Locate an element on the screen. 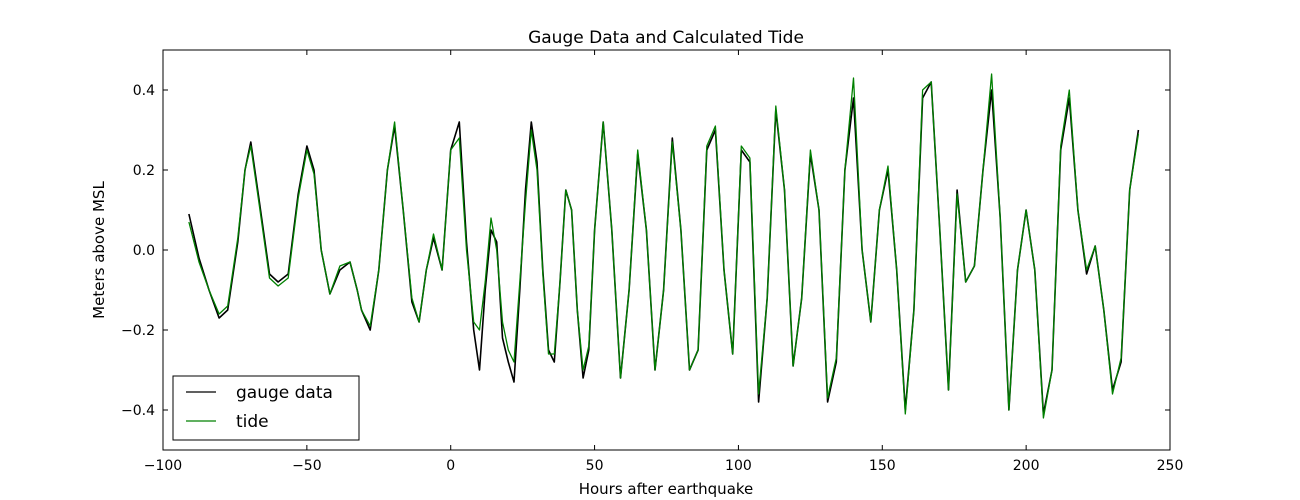 This screenshot has height=500, width=1300. legend-label-gauge-data: gauge data is located at coordinates (284, 393).